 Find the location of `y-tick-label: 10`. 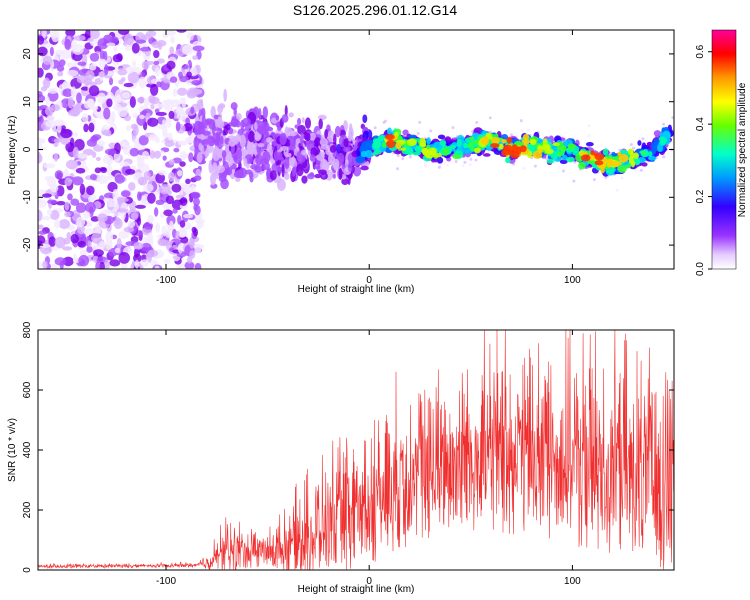

y-tick-label: 10 is located at coordinates (27, 102).